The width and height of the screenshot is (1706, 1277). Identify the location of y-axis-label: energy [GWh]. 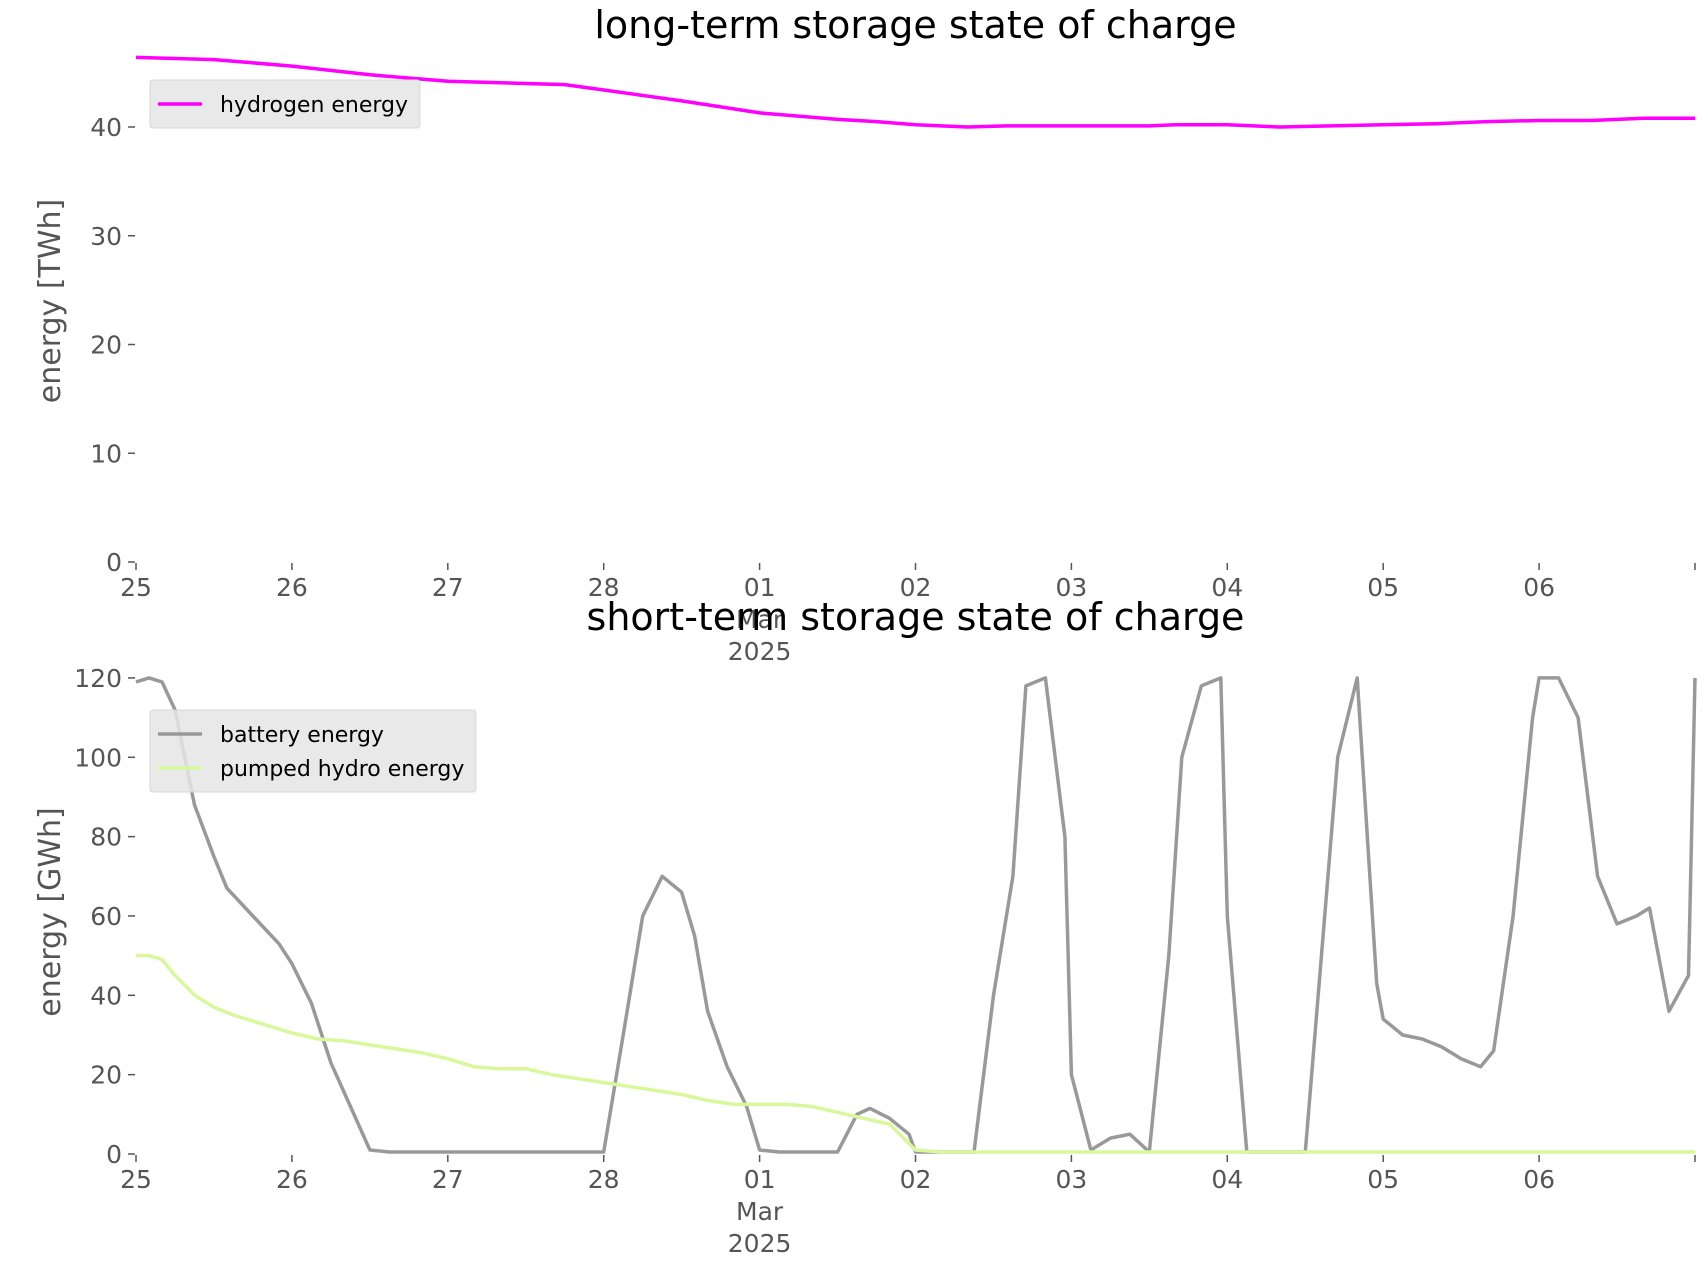
(50, 911).